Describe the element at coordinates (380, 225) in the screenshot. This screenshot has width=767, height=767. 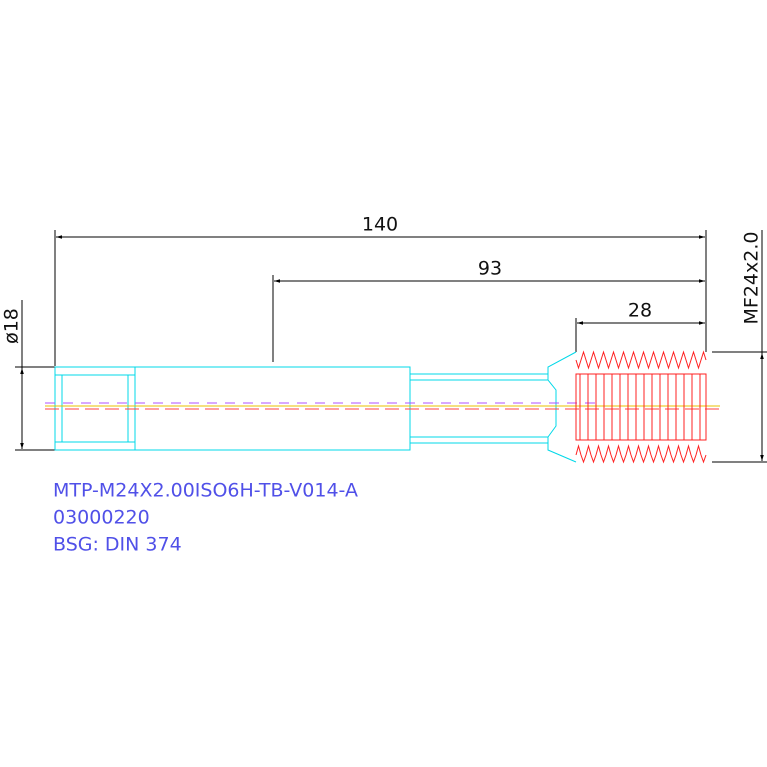
I see `dimension-label: 140` at that location.